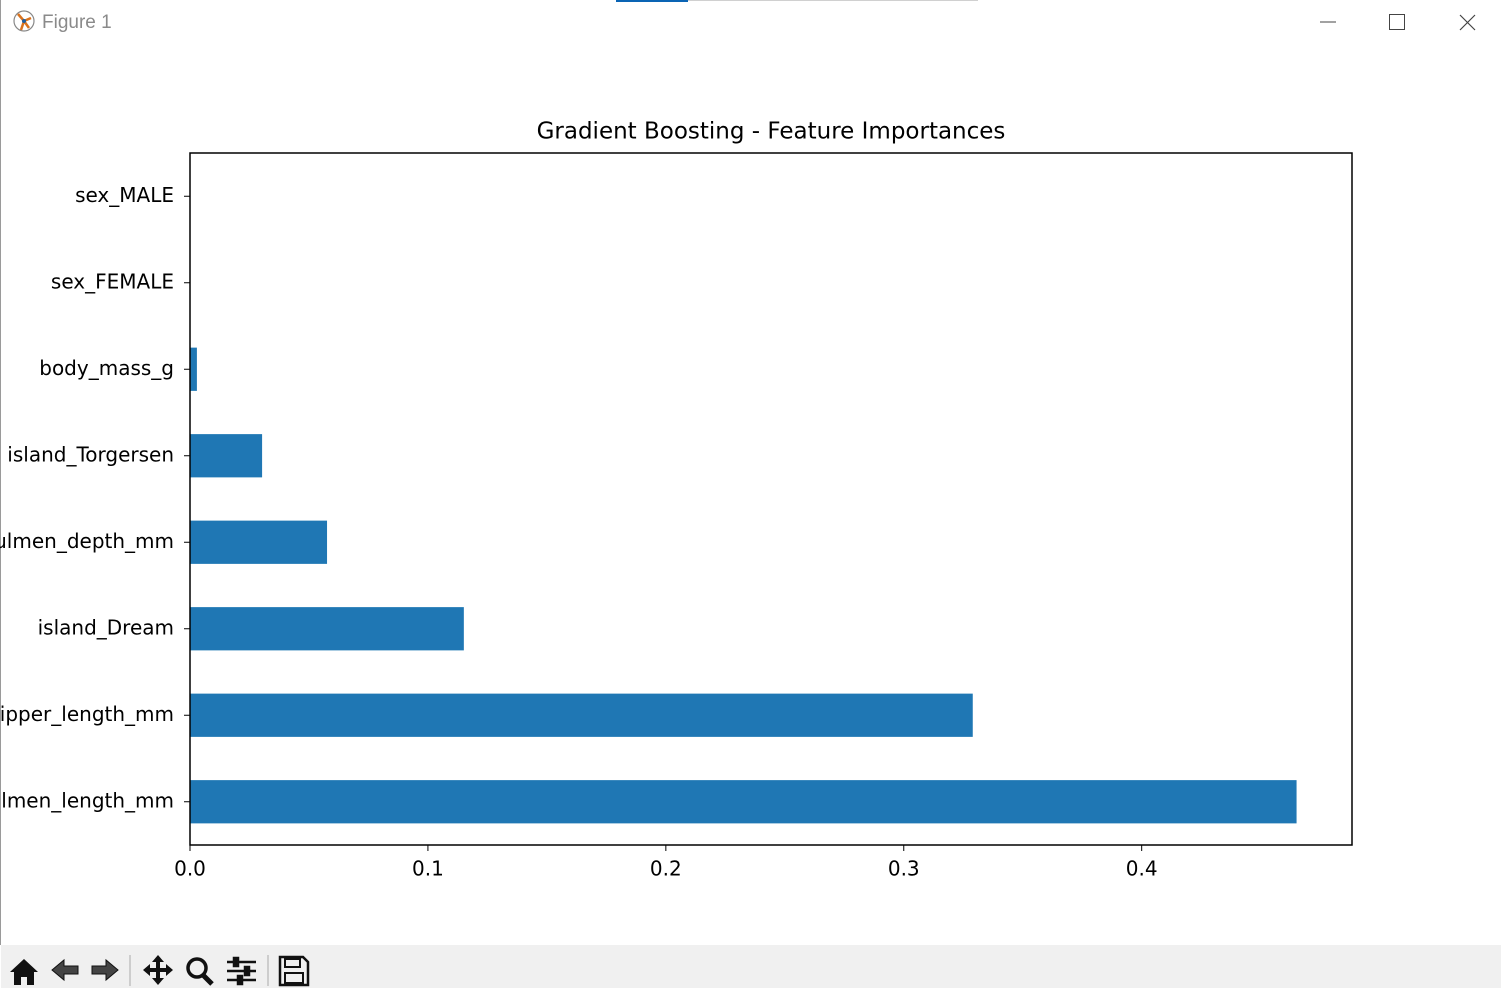 This screenshot has width=1501, height=988. Describe the element at coordinates (24, 972) in the screenshot. I see `home-button` at that location.